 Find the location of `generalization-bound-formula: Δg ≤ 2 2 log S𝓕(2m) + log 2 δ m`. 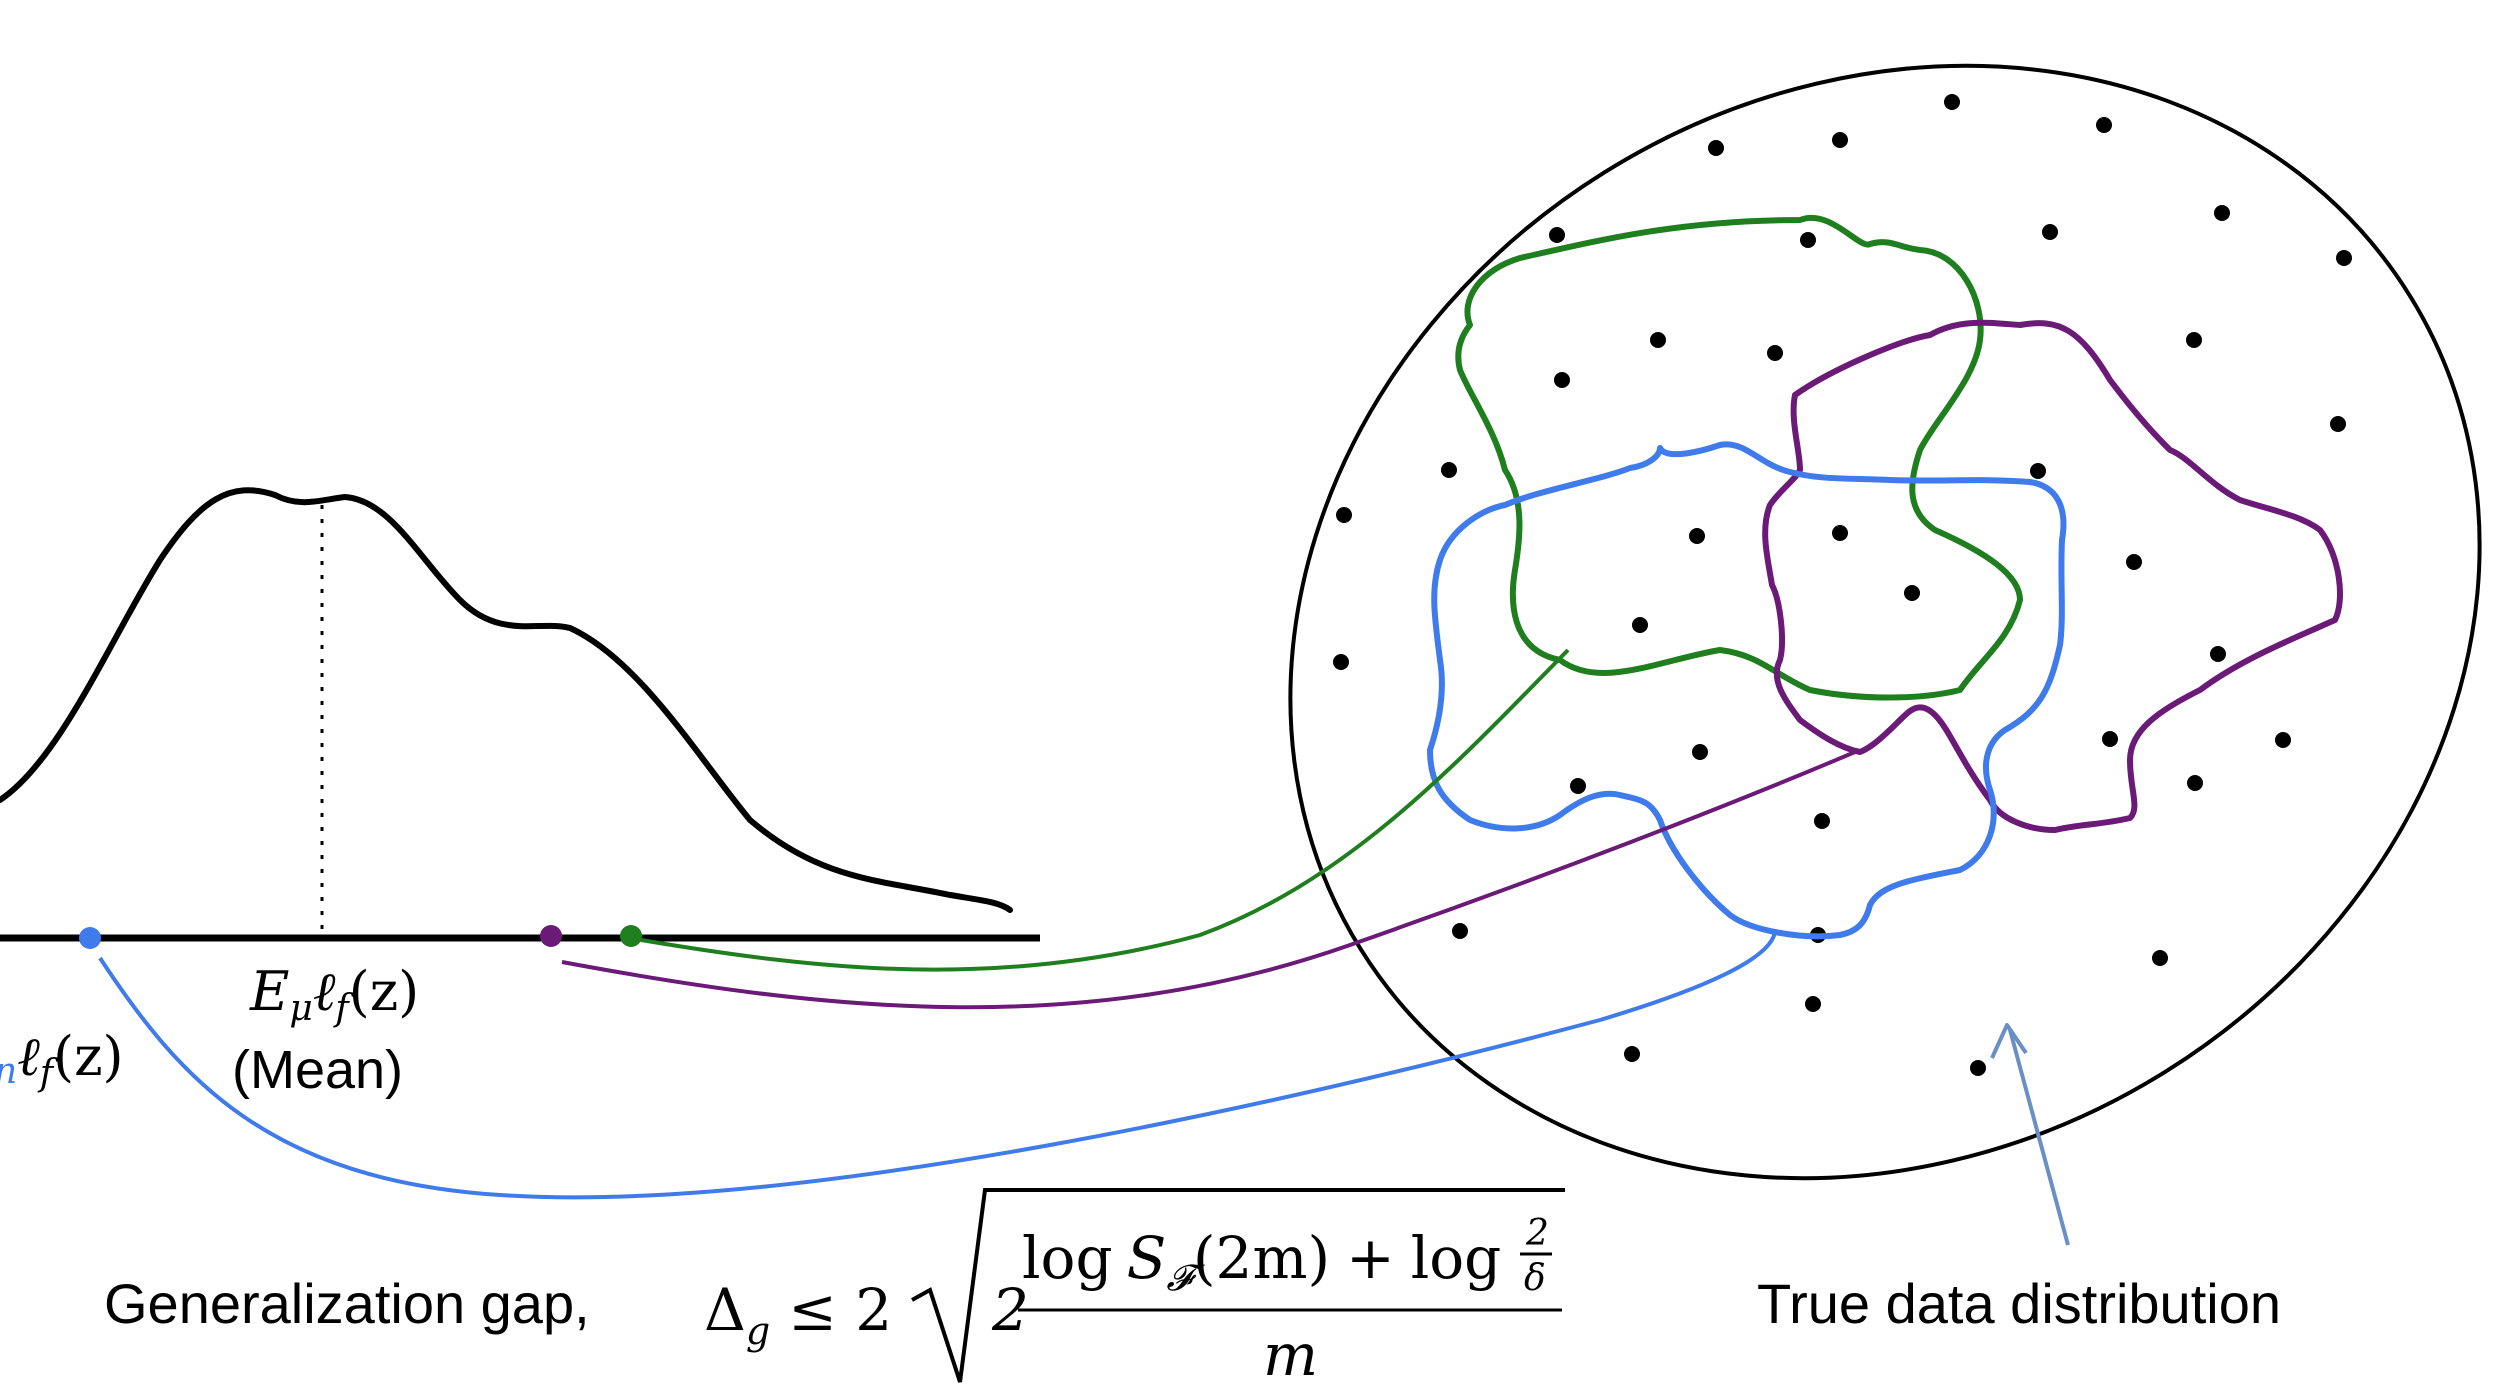

generalization-bound-formula: Δg ≤ 2 2 log S𝓕(2m) + log 2 δ m is located at coordinates (1134, 1288).